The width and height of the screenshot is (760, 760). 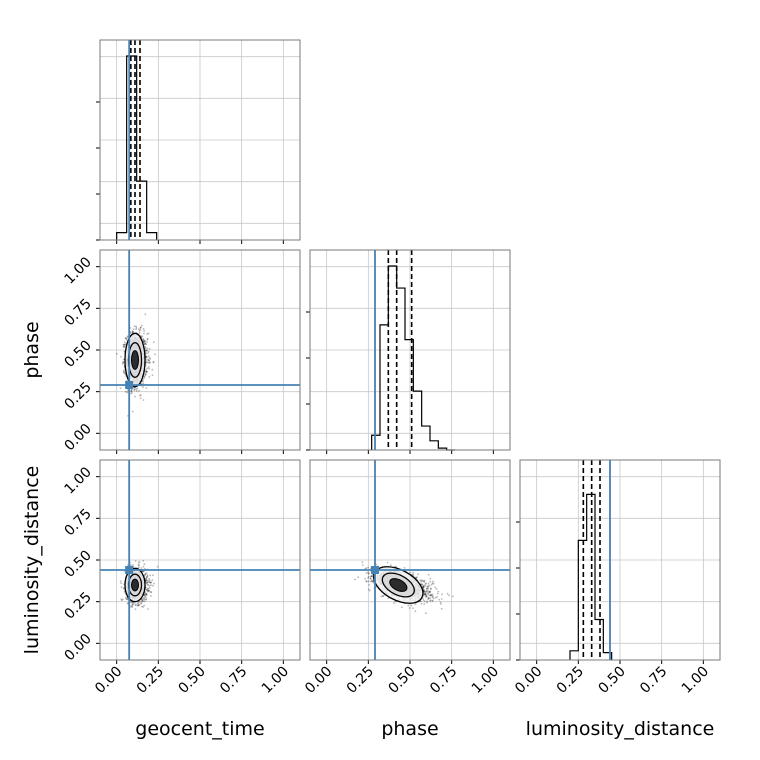 I want to click on y-tick-label: 0.75, so click(x=77, y=522).